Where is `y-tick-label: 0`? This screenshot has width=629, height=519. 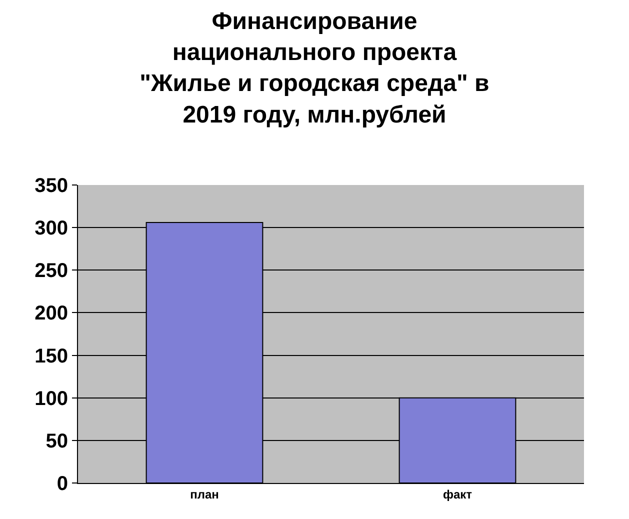 y-tick-label: 0 is located at coordinates (62, 484).